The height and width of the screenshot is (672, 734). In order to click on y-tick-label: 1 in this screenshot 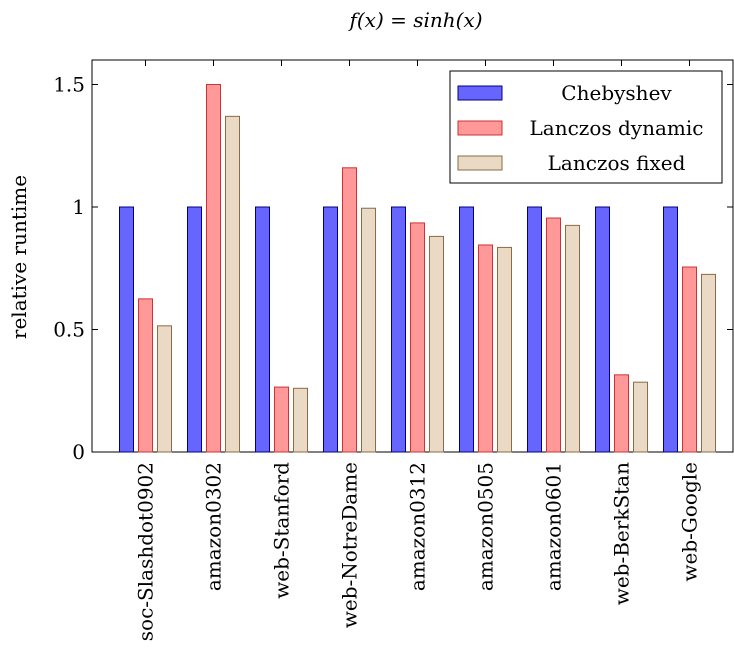, I will do `click(78, 207)`.